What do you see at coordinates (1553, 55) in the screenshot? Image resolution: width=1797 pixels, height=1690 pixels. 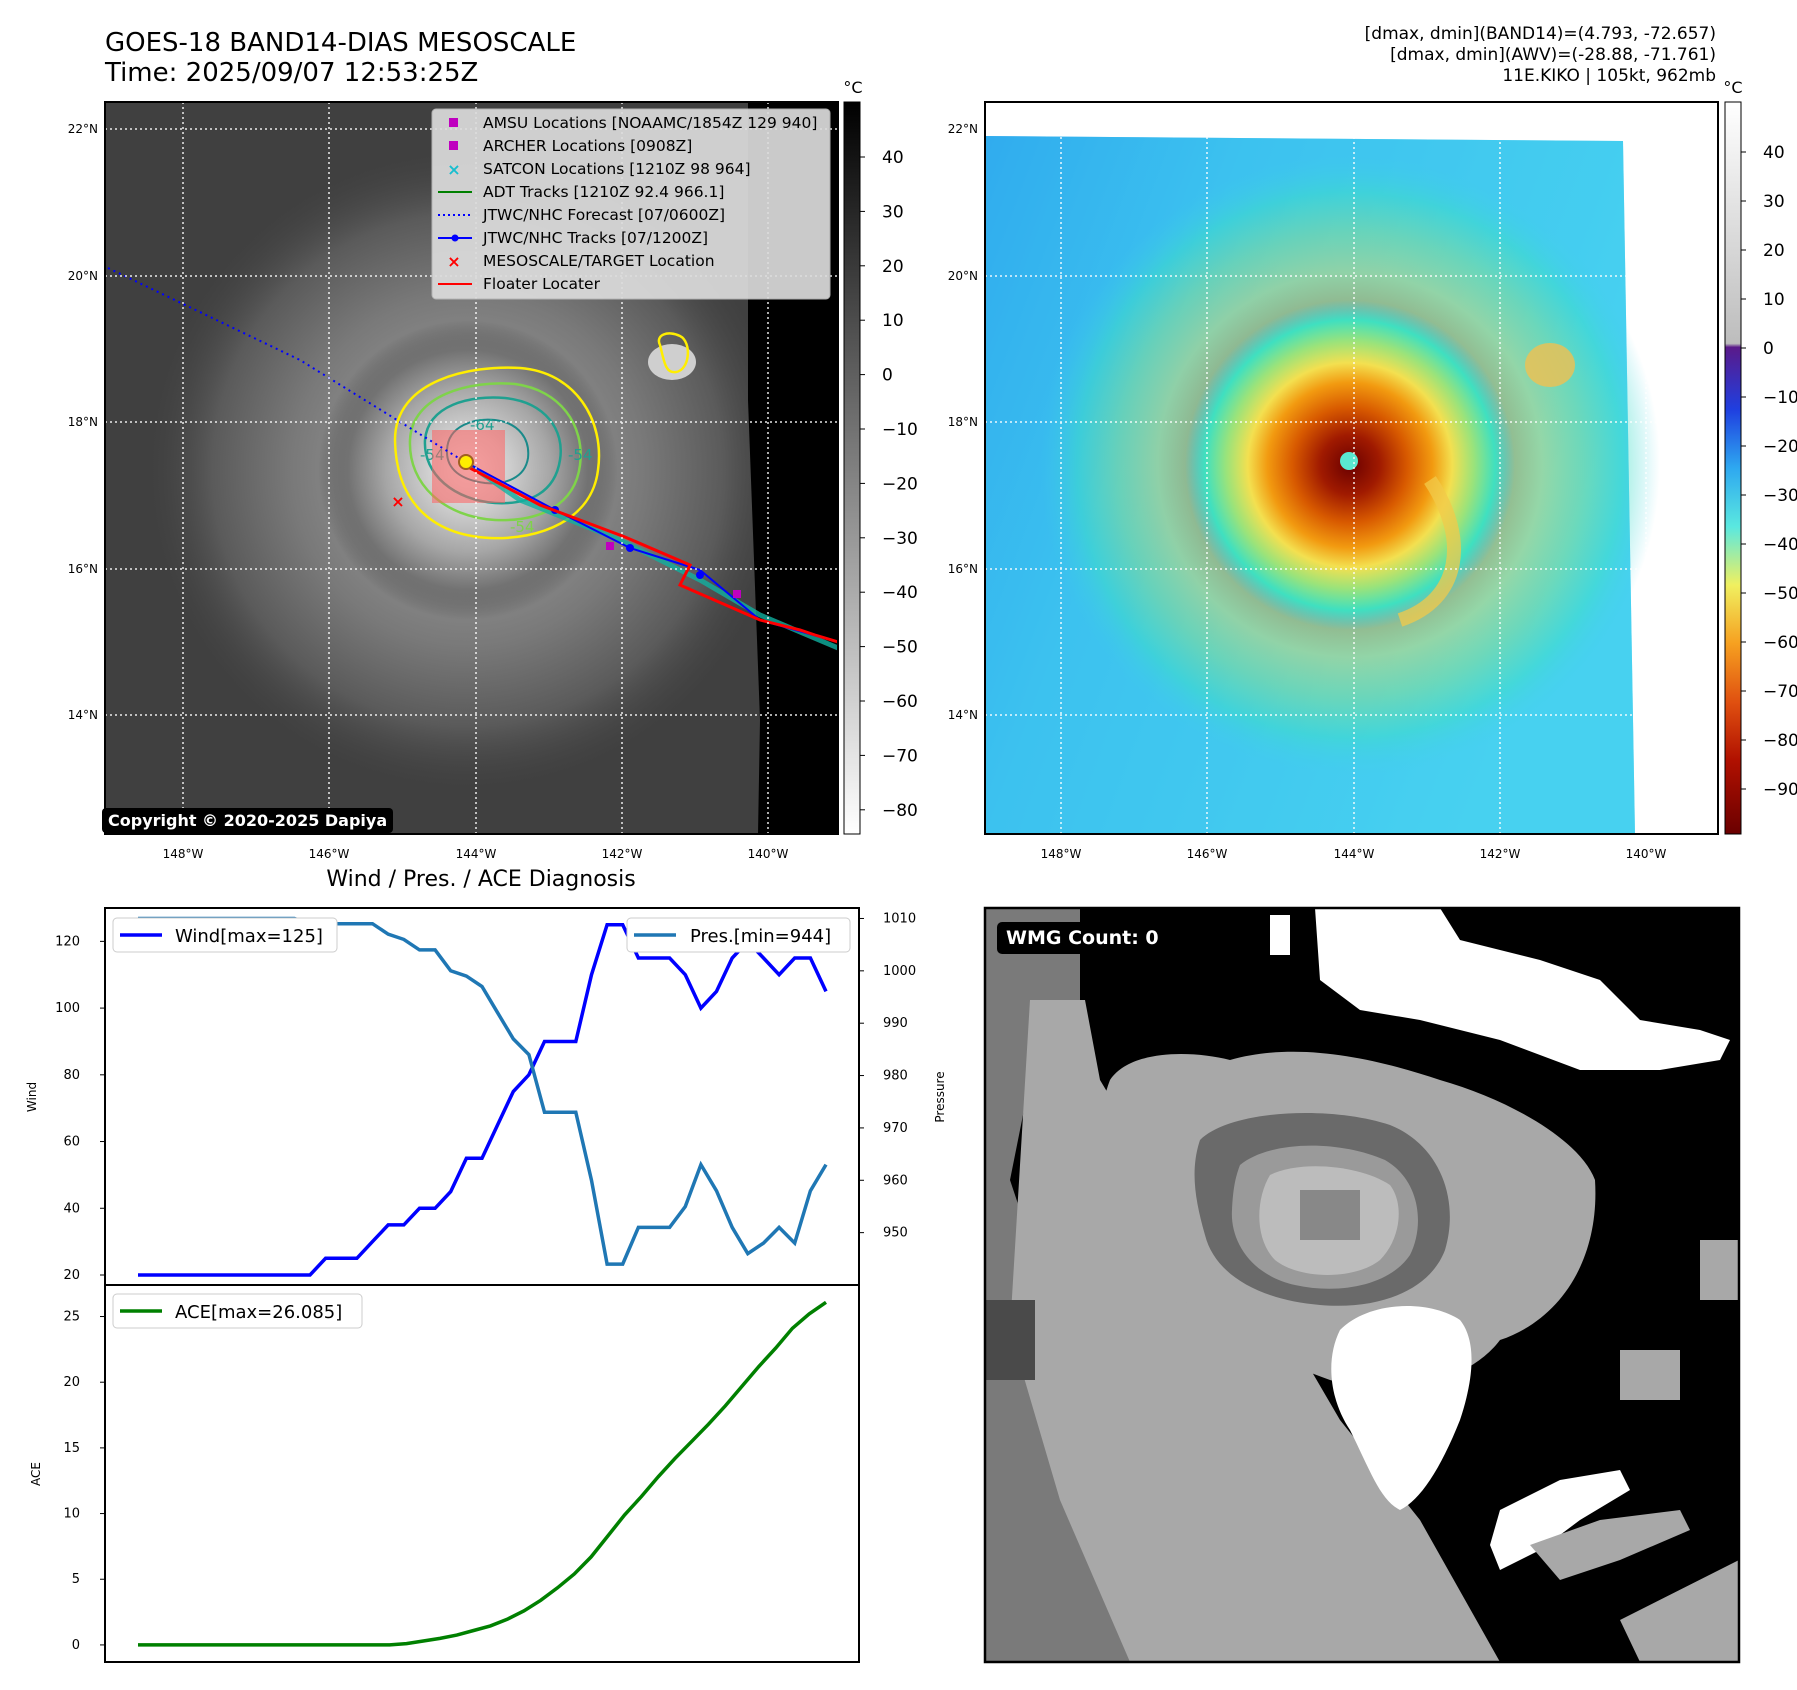 I see `info-awv: [dmax, dmin](AWV)=(-28.88, -71.761)` at bounding box center [1553, 55].